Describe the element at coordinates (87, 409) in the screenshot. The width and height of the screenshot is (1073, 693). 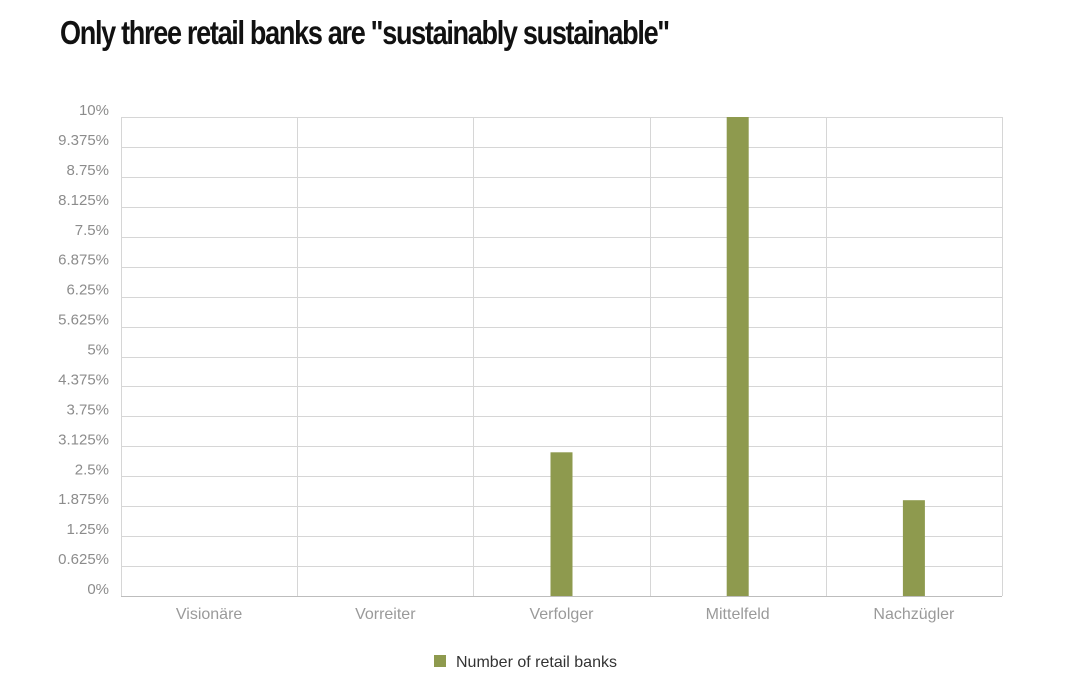
I see `y-tick-label: 3.75%` at that location.